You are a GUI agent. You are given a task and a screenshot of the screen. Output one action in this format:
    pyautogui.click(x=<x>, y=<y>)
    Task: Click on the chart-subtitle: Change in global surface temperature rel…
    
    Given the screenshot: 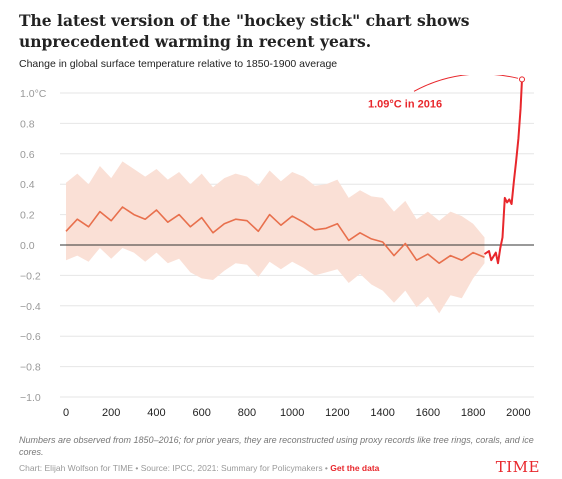 What is the action you would take?
    pyautogui.click(x=178, y=64)
    